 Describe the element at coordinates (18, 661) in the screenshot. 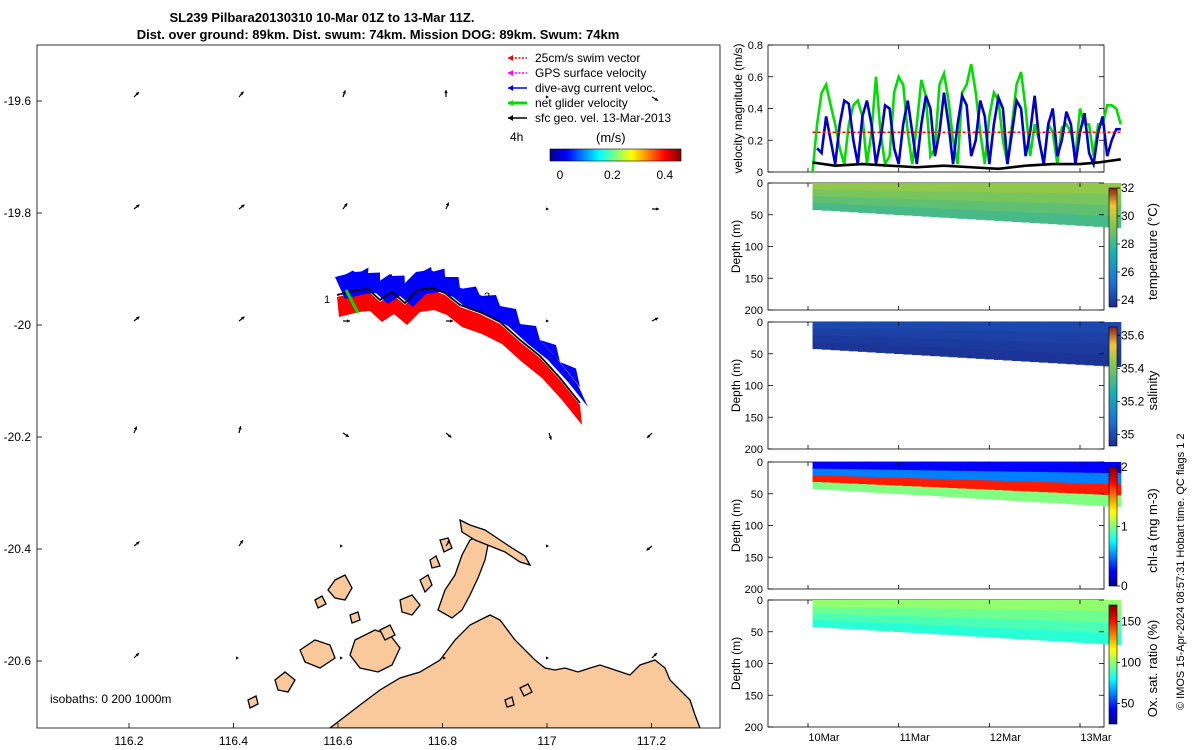

I see `lat-tick-label: -20.6` at that location.